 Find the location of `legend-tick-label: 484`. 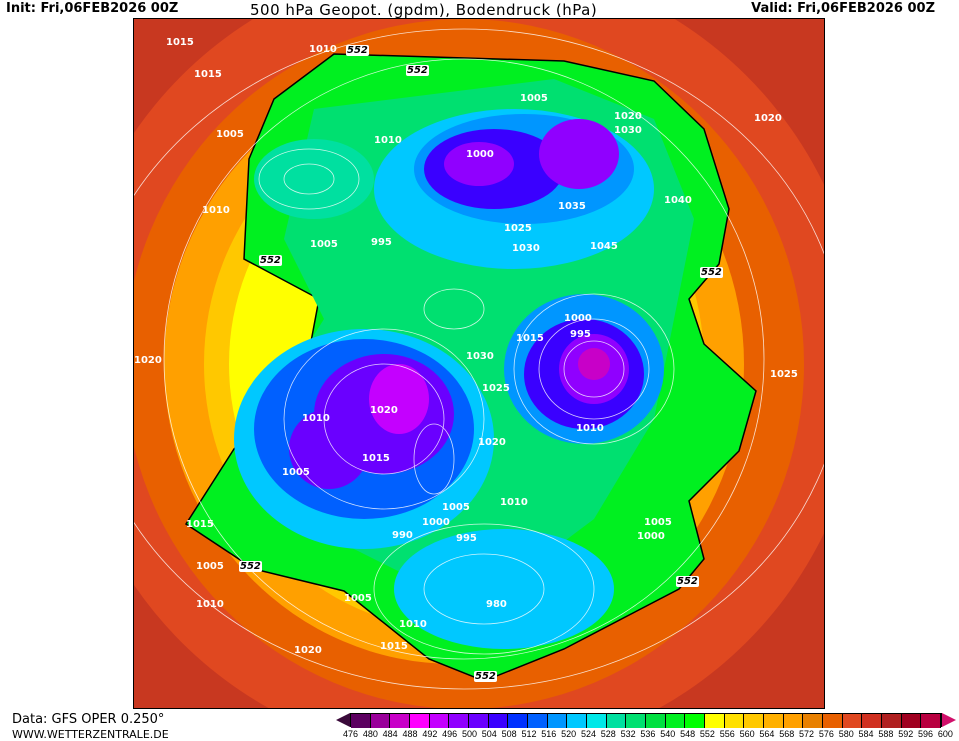

legend-tick-label: 484 is located at coordinates (390, 734).